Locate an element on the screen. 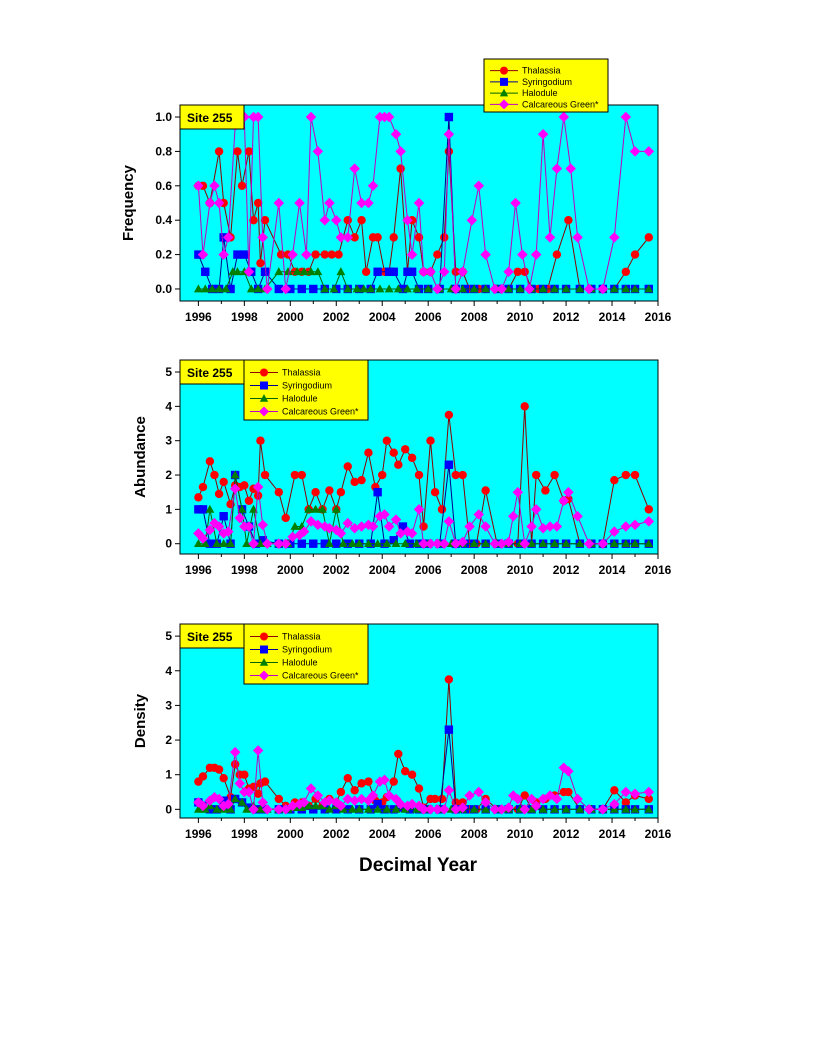 The width and height of the screenshot is (816, 1054). x-tick-label: 2000 is located at coordinates (290, 834).